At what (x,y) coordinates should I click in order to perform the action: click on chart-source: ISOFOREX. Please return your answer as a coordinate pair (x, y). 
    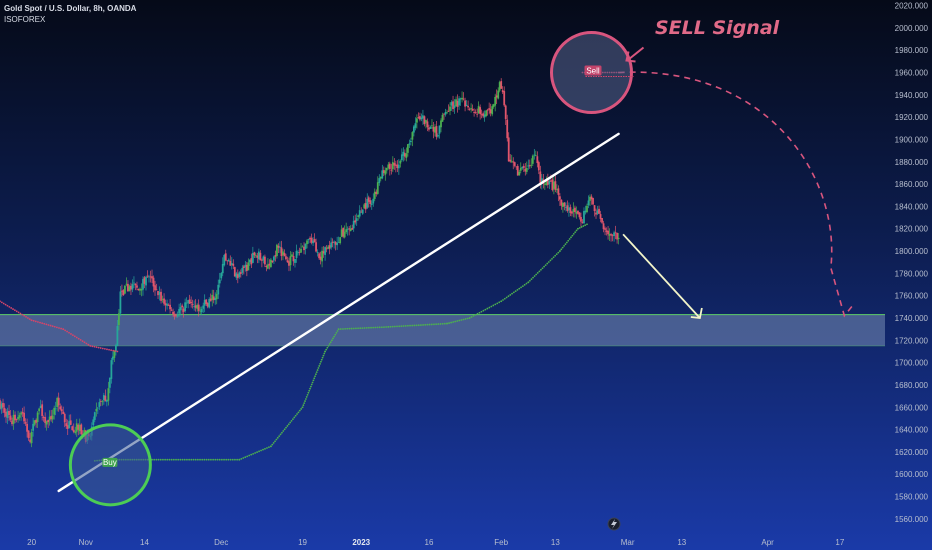
    Looking at the image, I should click on (25, 19).